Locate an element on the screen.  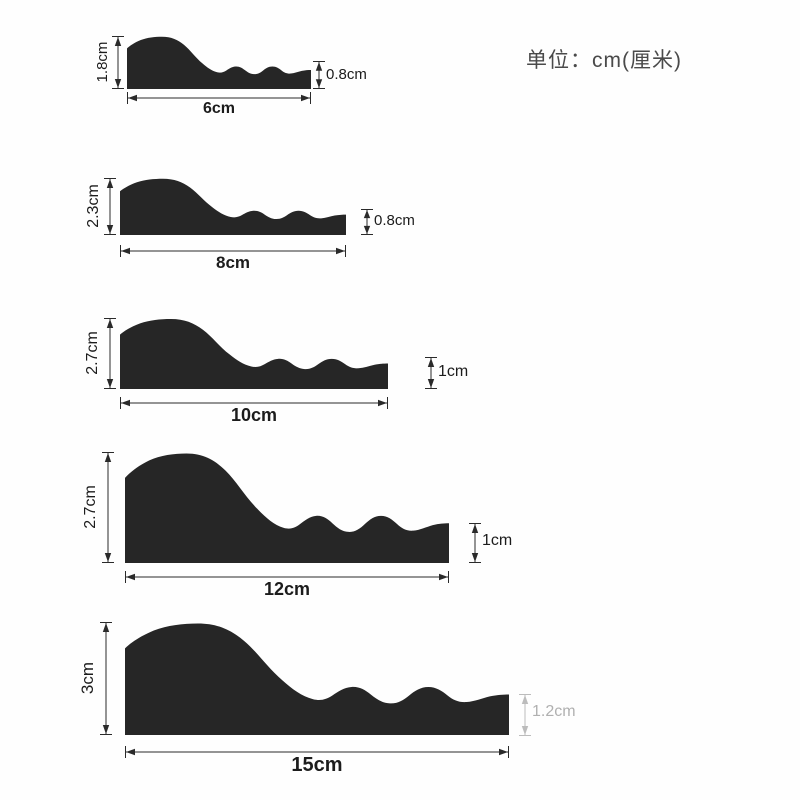
height-label: 3cm is located at coordinates (87, 678).